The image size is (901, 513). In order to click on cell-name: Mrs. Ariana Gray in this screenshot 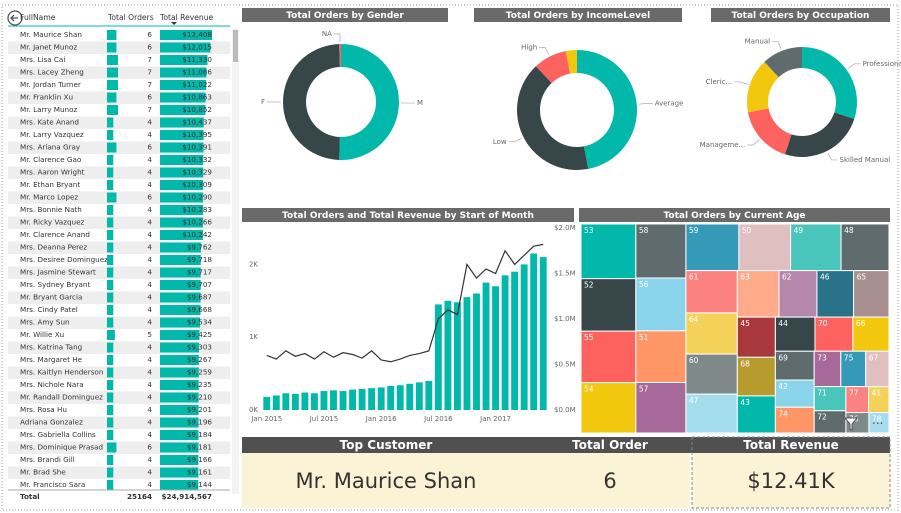, I will do `click(50, 147)`.